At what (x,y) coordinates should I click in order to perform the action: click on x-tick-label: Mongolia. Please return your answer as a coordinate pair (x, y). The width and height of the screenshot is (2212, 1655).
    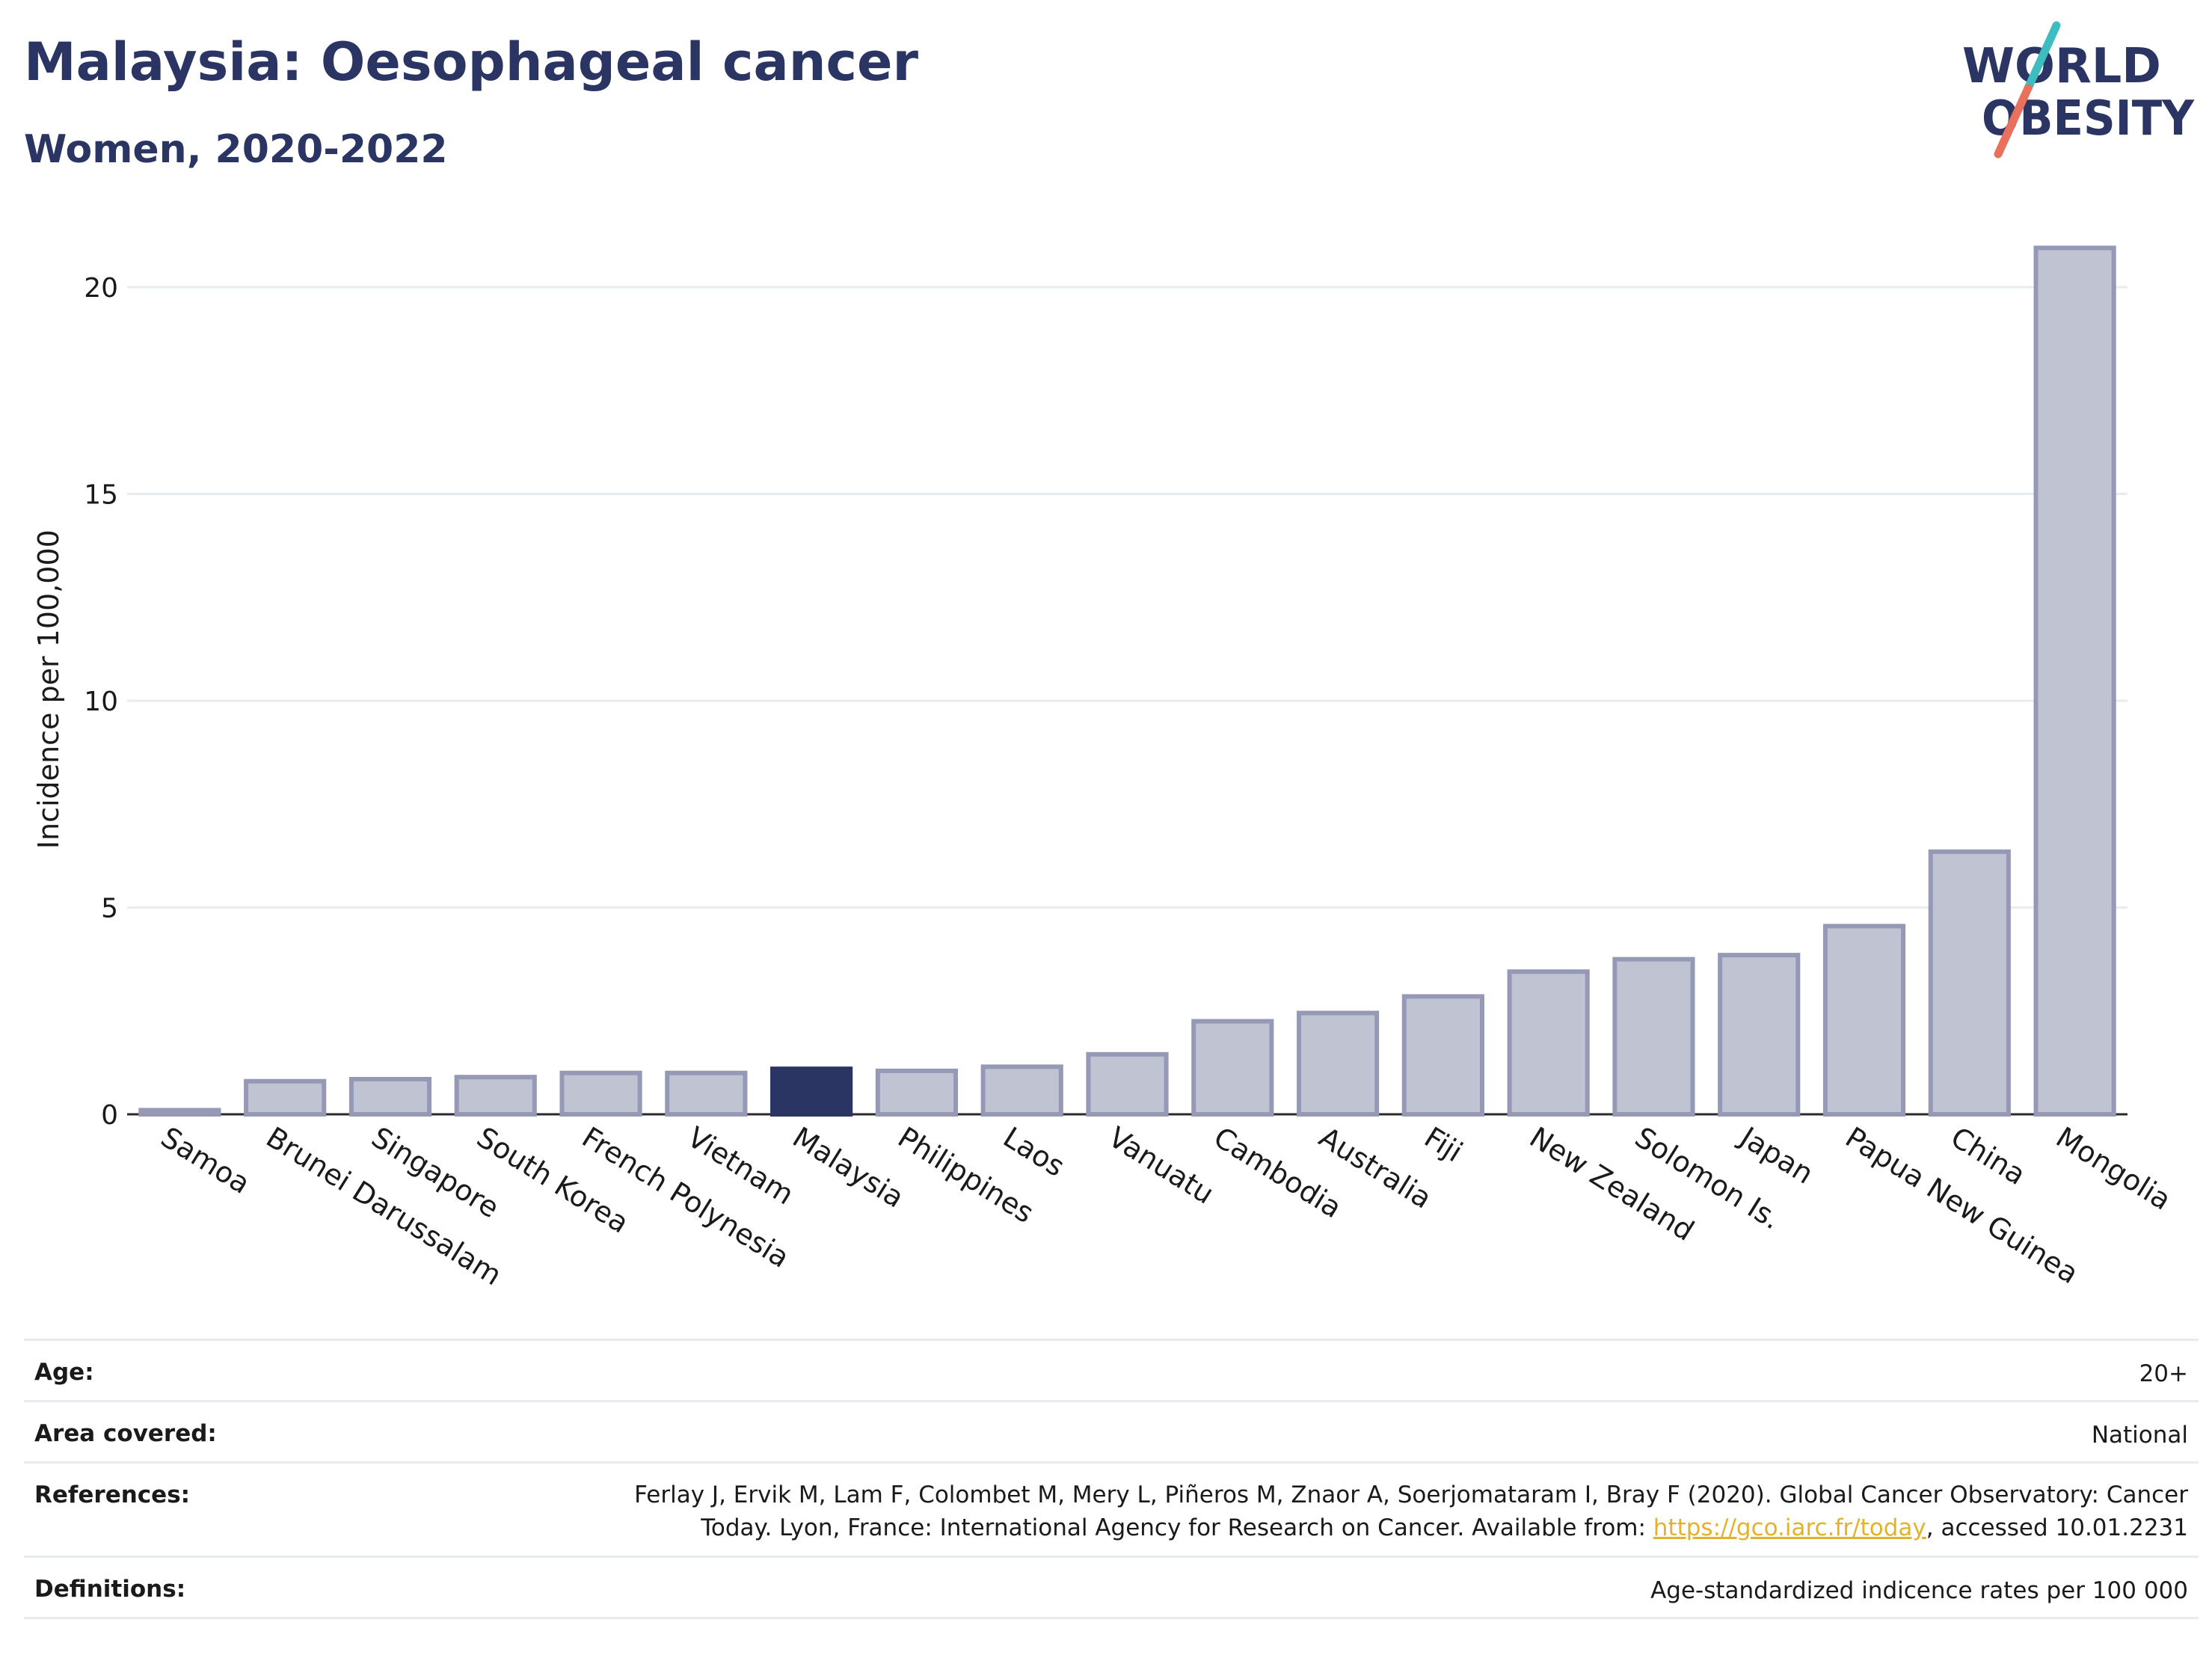
    Looking at the image, I should click on (2113, 1168).